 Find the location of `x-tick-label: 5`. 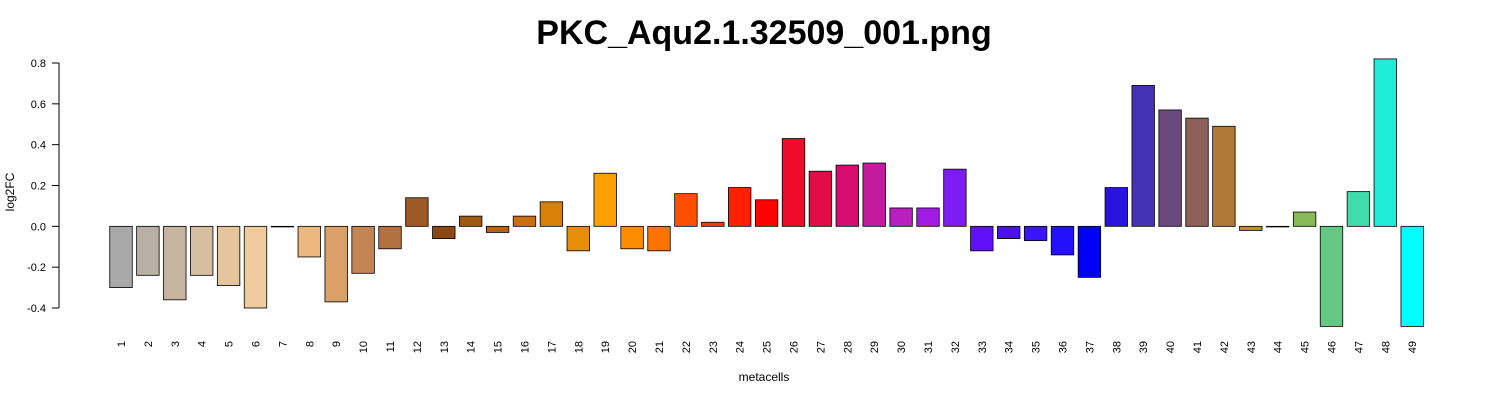

x-tick-label: 5 is located at coordinates (230, 344).